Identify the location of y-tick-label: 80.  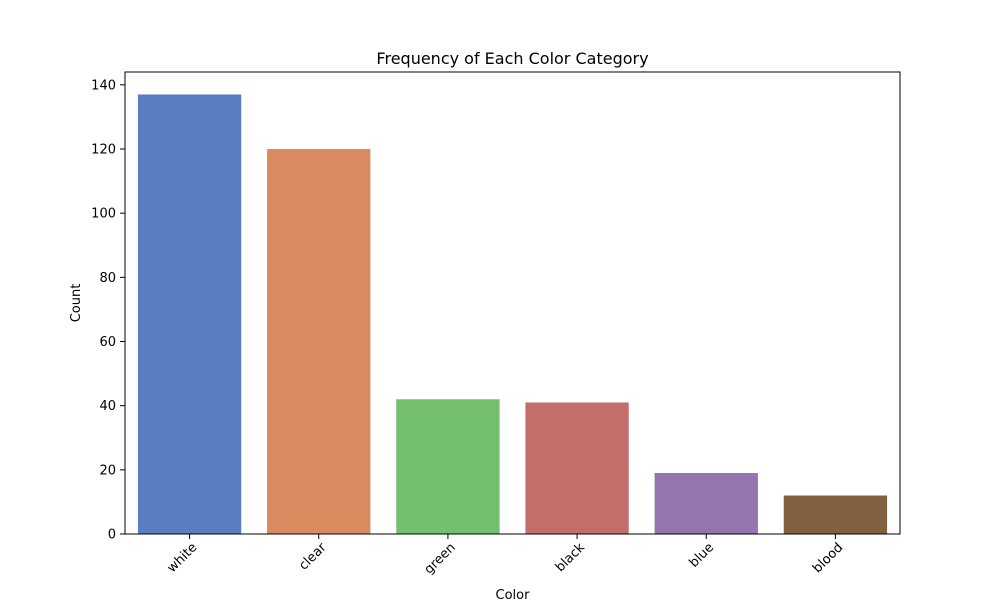
(107, 278).